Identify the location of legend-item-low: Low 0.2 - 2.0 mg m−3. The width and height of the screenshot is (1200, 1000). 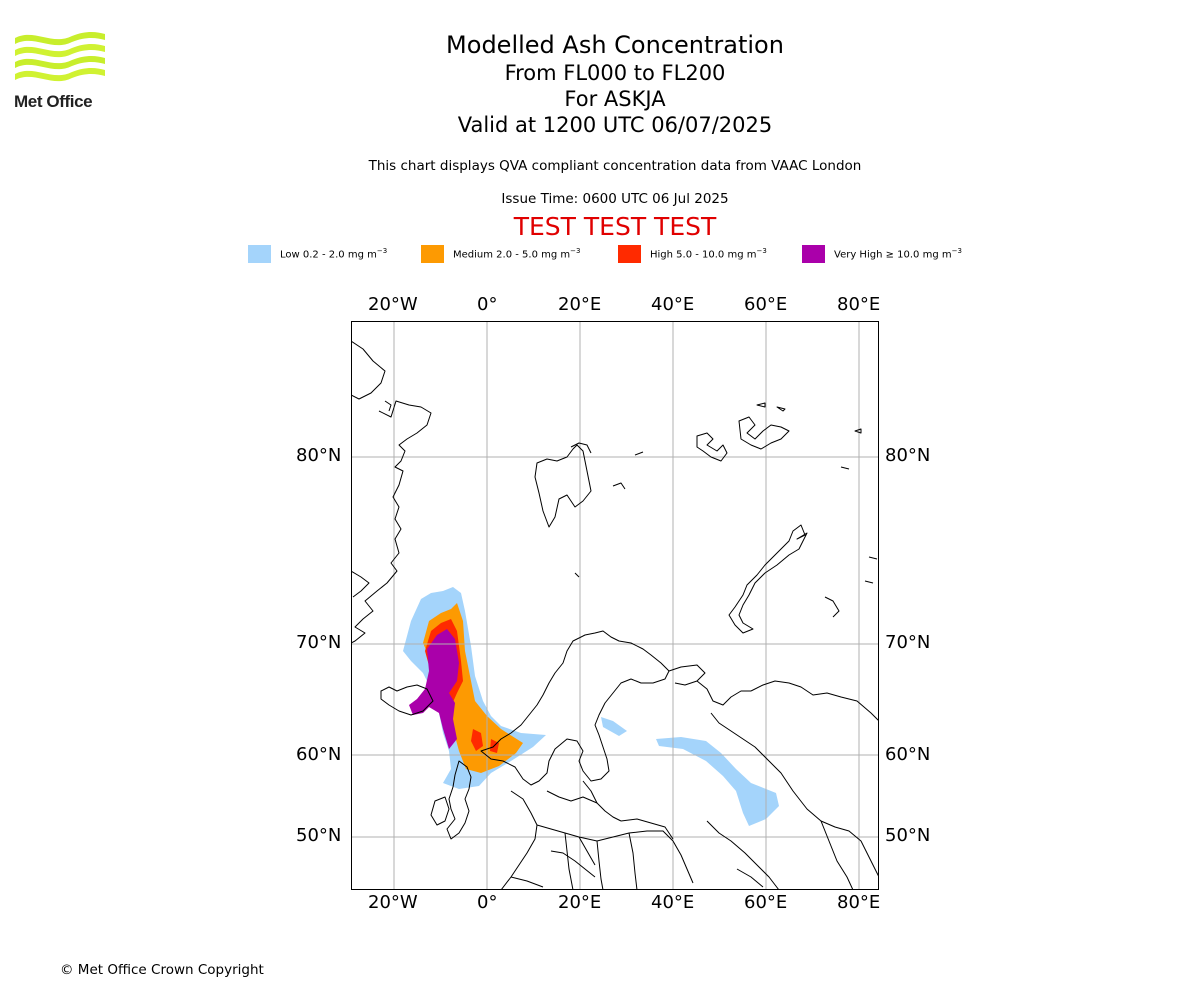
(317, 254).